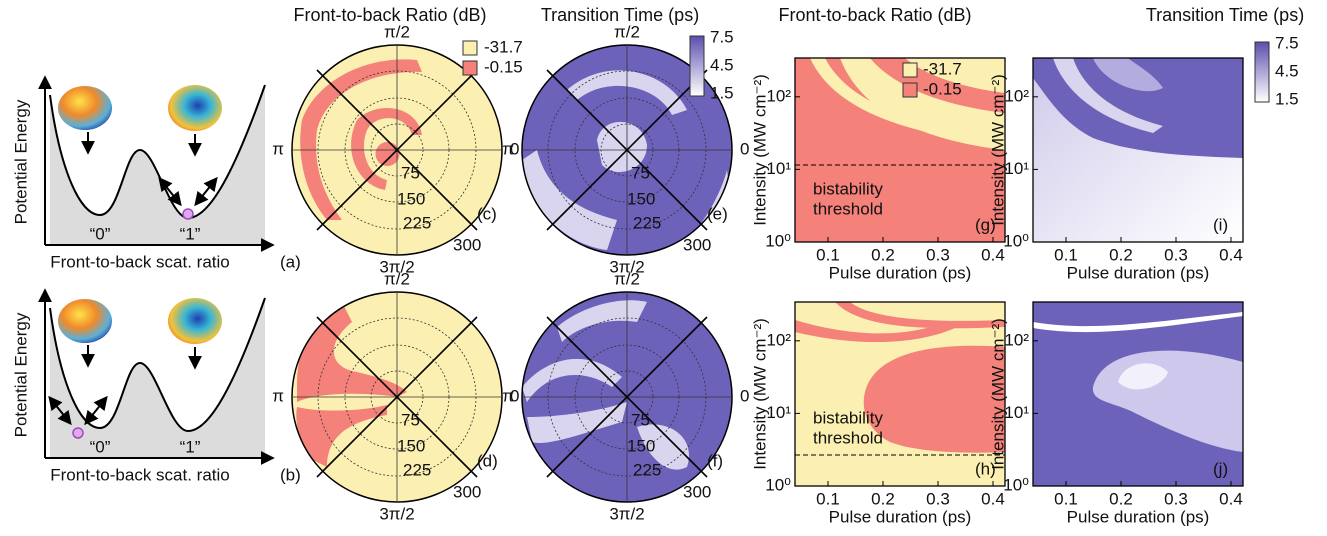  What do you see at coordinates (1220, 224) in the screenshot?
I see `panel-tag: (i)` at bounding box center [1220, 224].